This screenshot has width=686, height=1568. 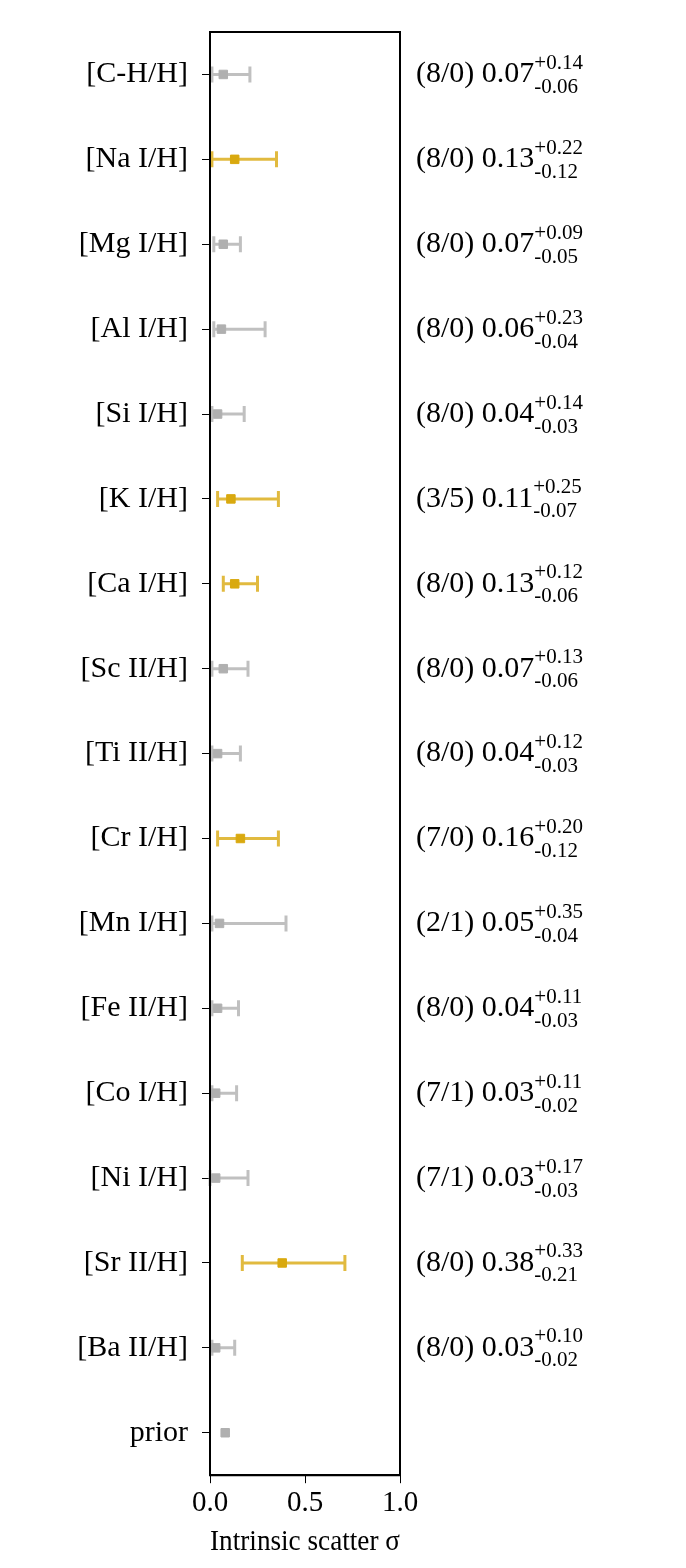 I want to click on y-tick-label: [Co I/H], so click(x=136, y=1091).